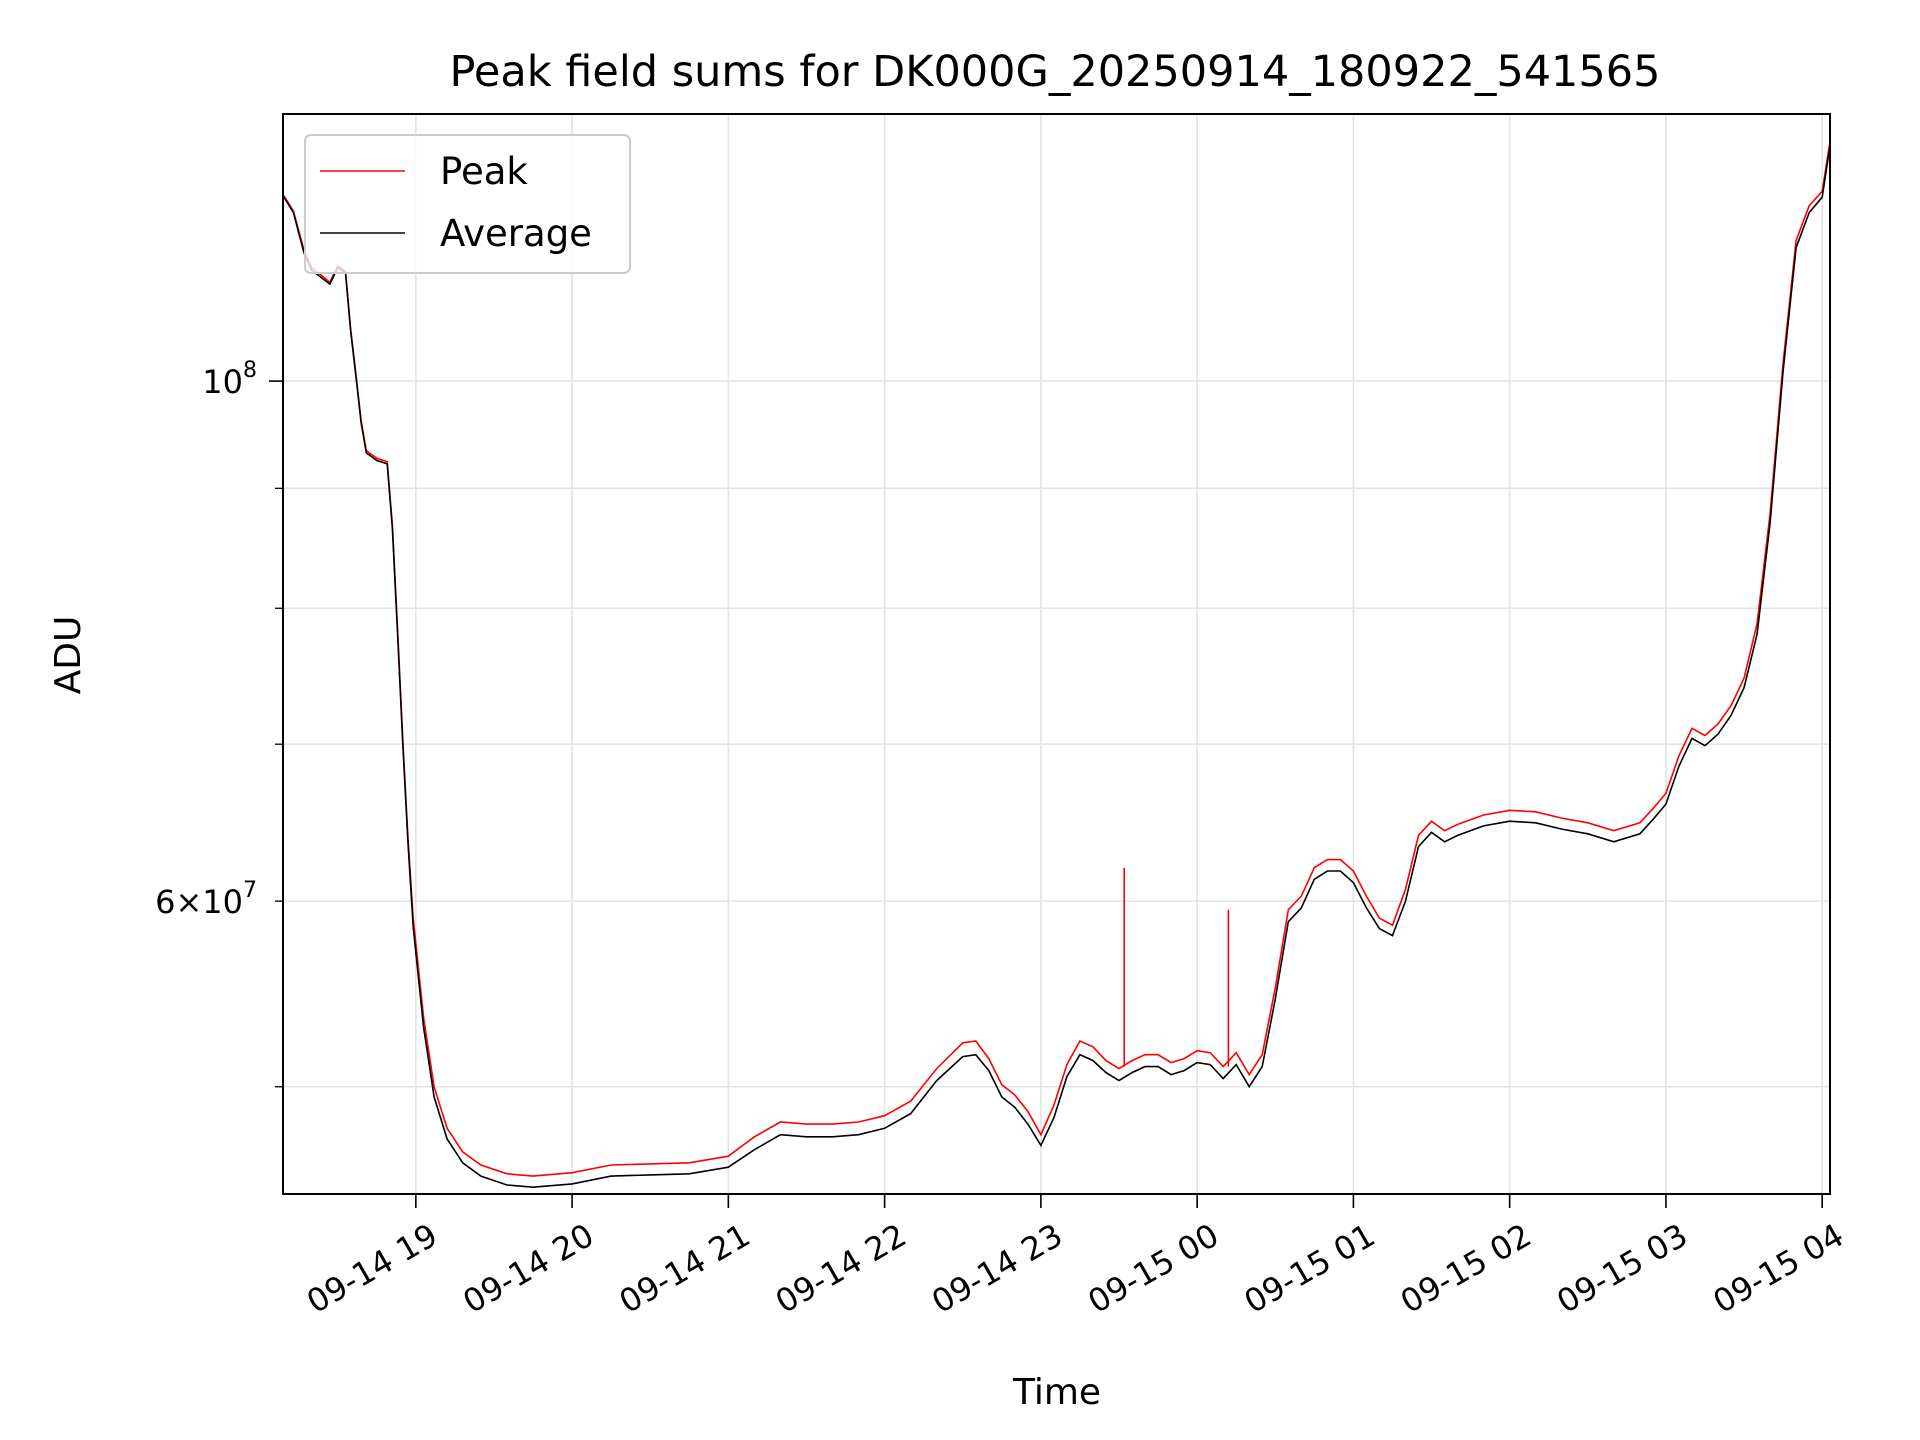 Image resolution: width=1920 pixels, height=1440 pixels. I want to click on peak-spikes, so click(1176, 967).